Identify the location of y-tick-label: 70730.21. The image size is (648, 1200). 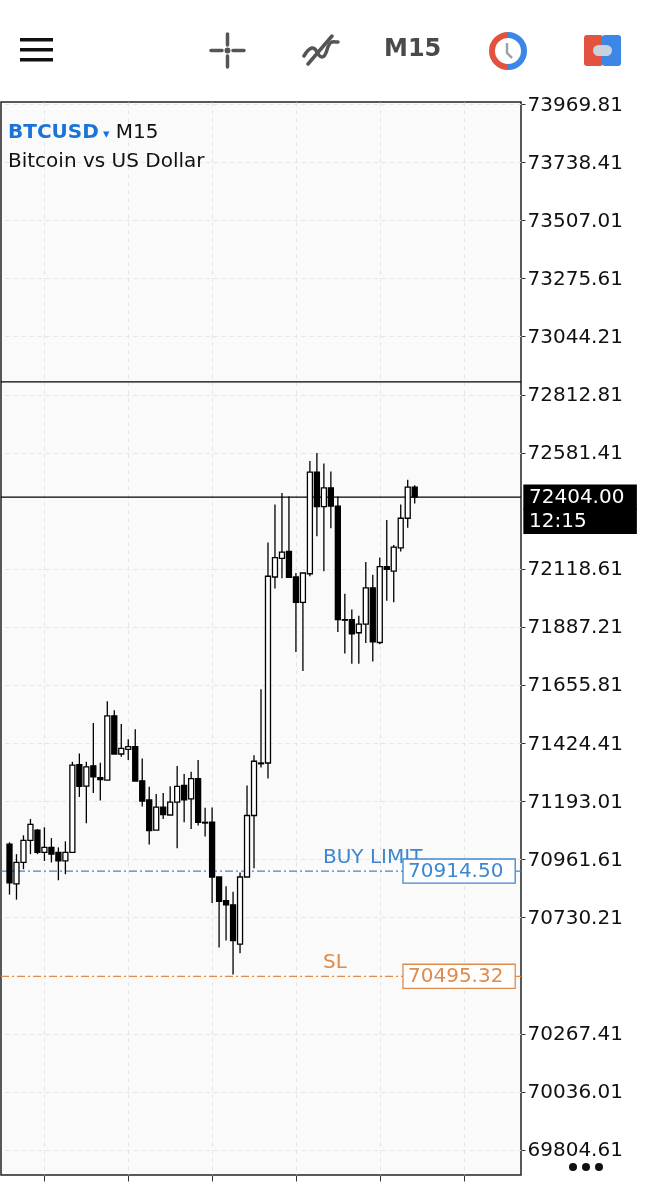
(575, 916).